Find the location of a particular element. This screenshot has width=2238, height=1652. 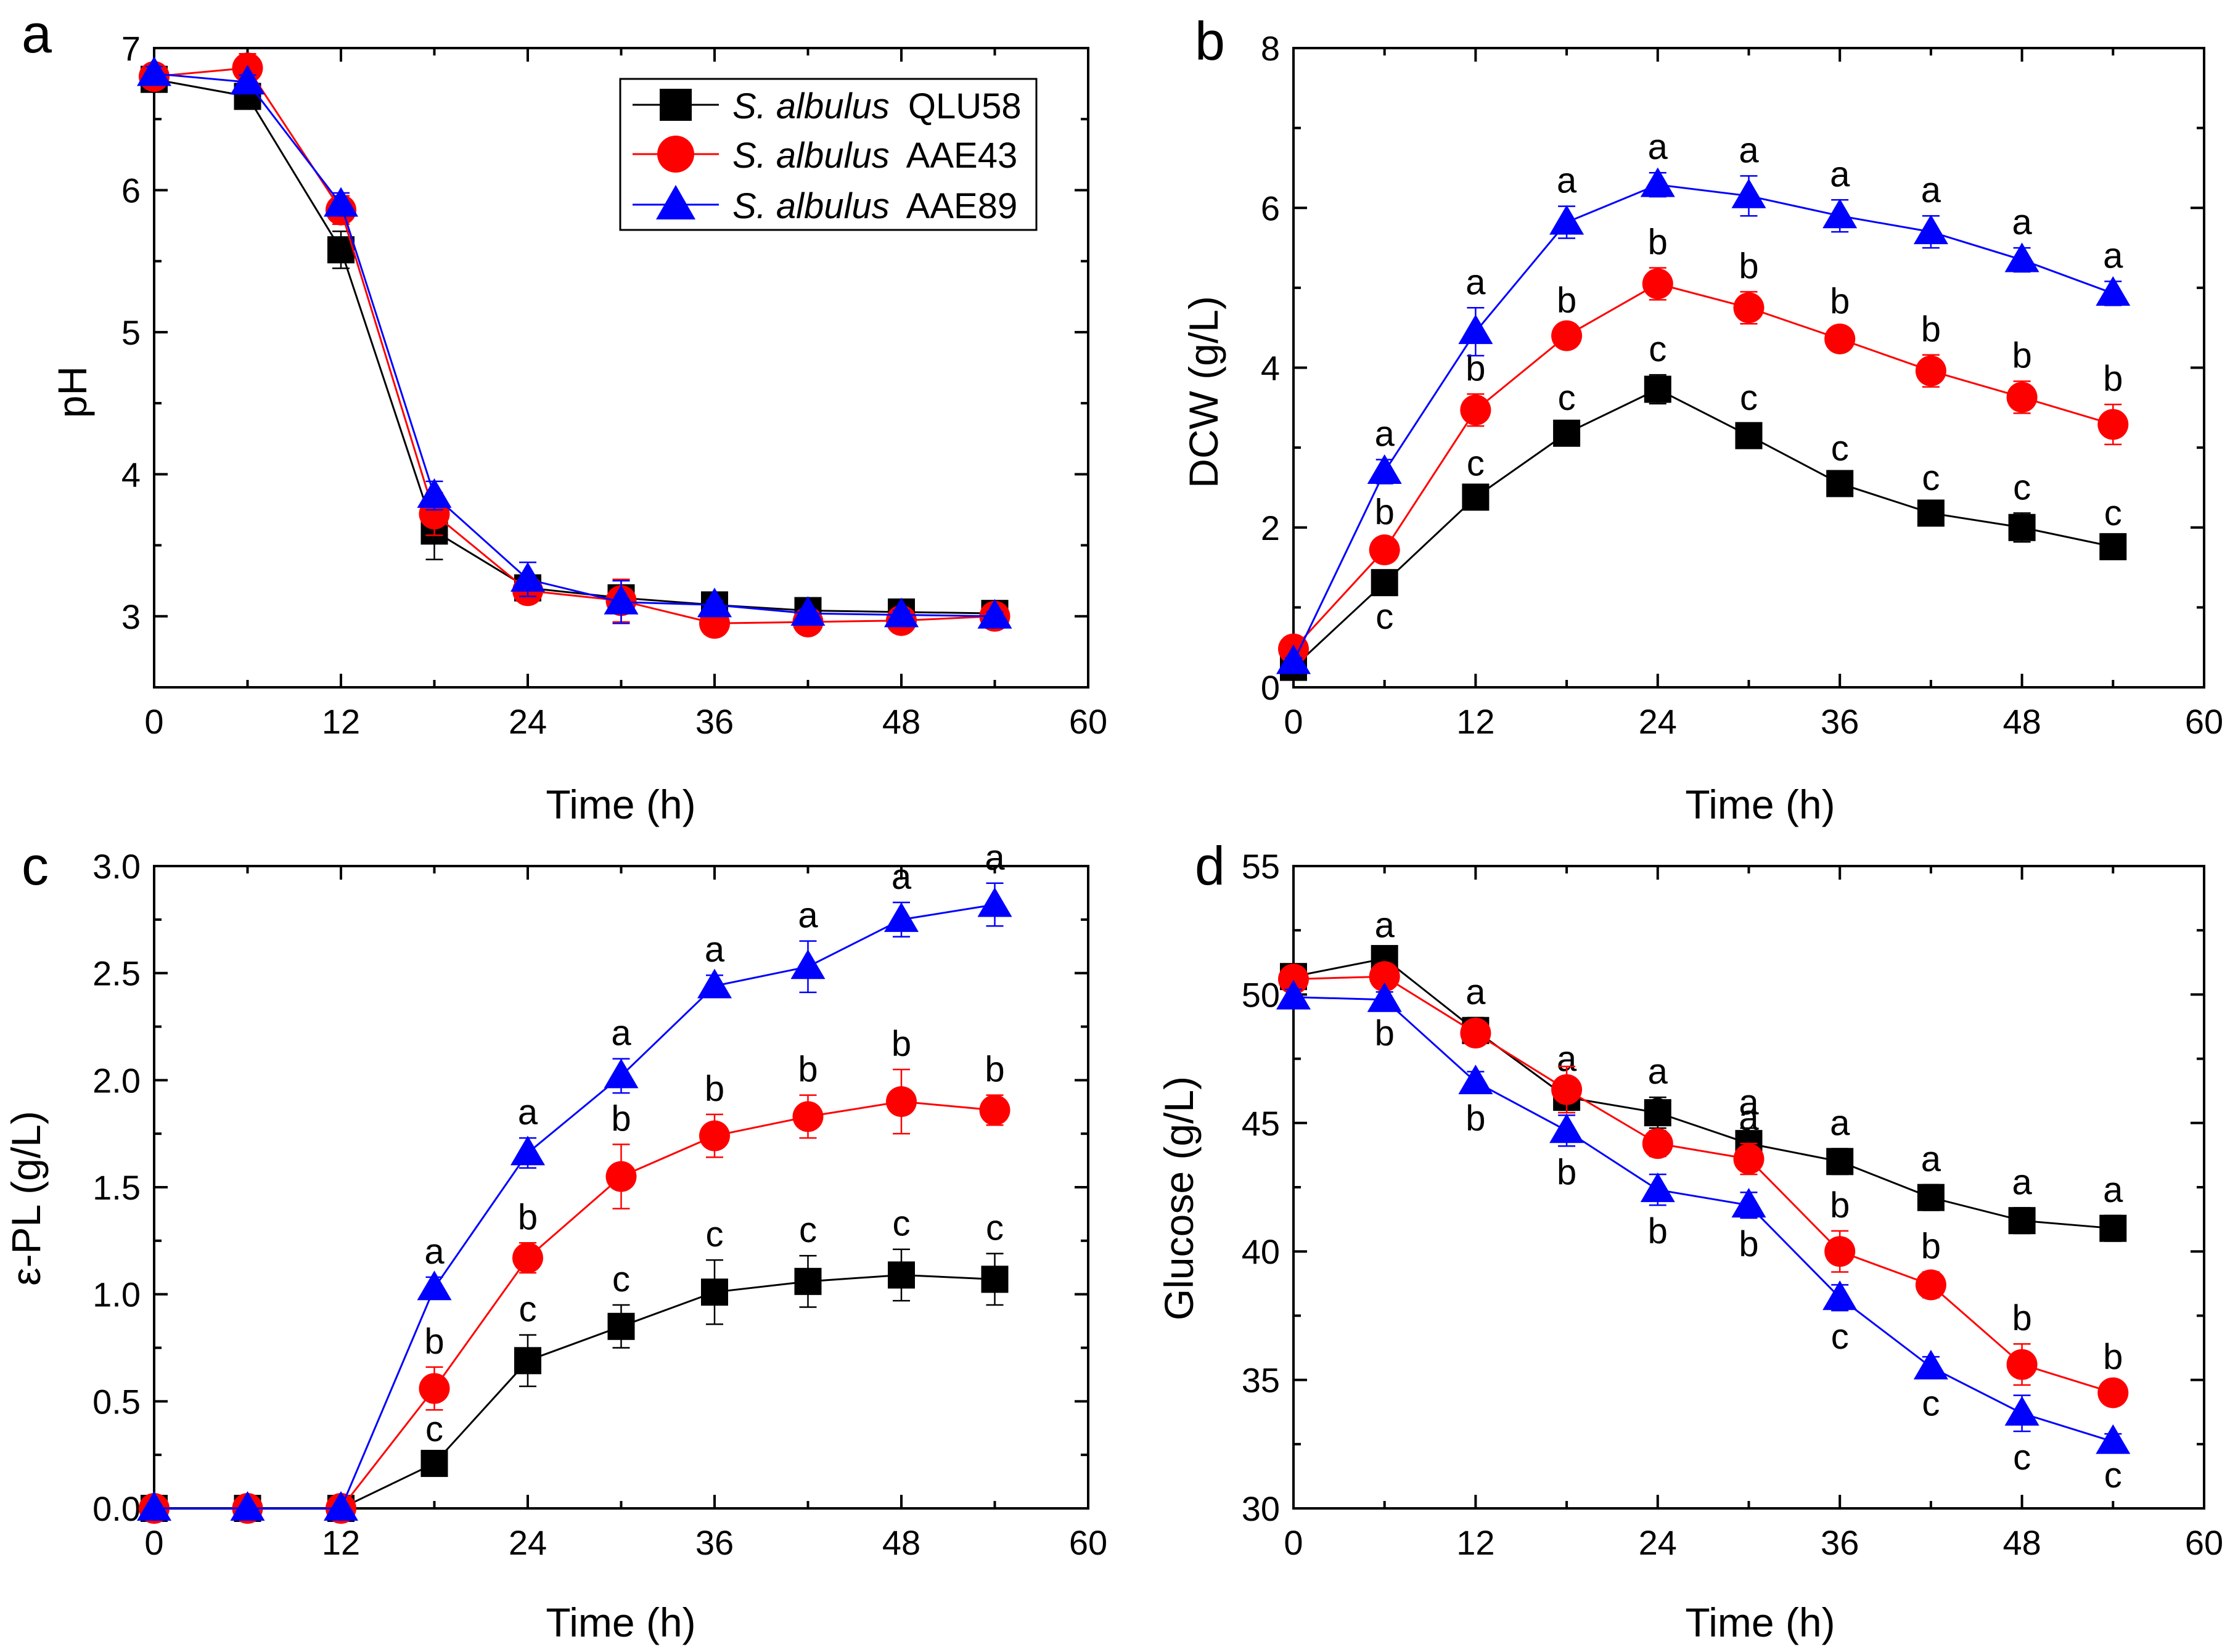

legend-marker-circle is located at coordinates (675, 154).